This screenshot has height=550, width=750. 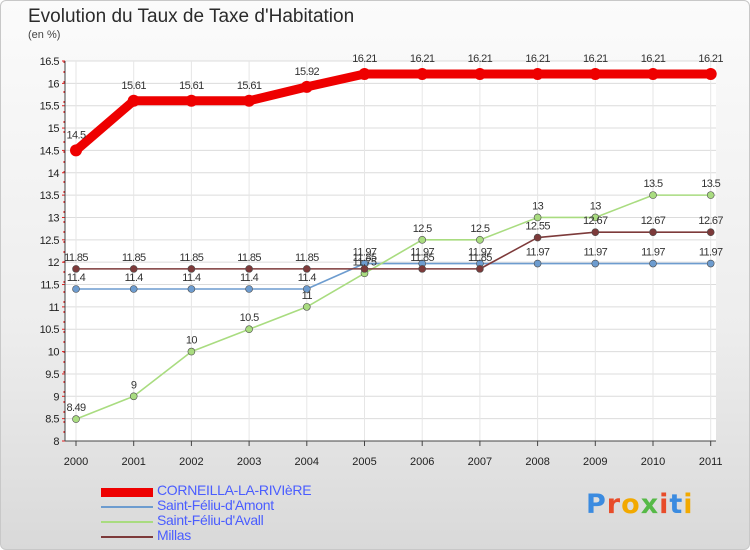 What do you see at coordinates (52, 375) in the screenshot?
I see `y-tick-label: 9.5` at bounding box center [52, 375].